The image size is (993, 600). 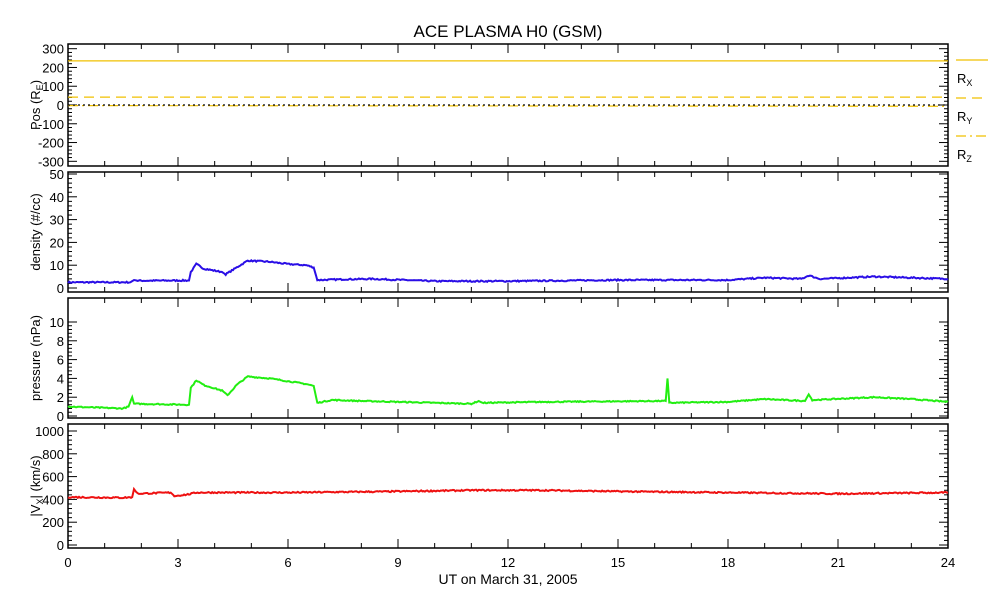 What do you see at coordinates (51, 124) in the screenshot?
I see `y-tick-label: -100` at bounding box center [51, 124].